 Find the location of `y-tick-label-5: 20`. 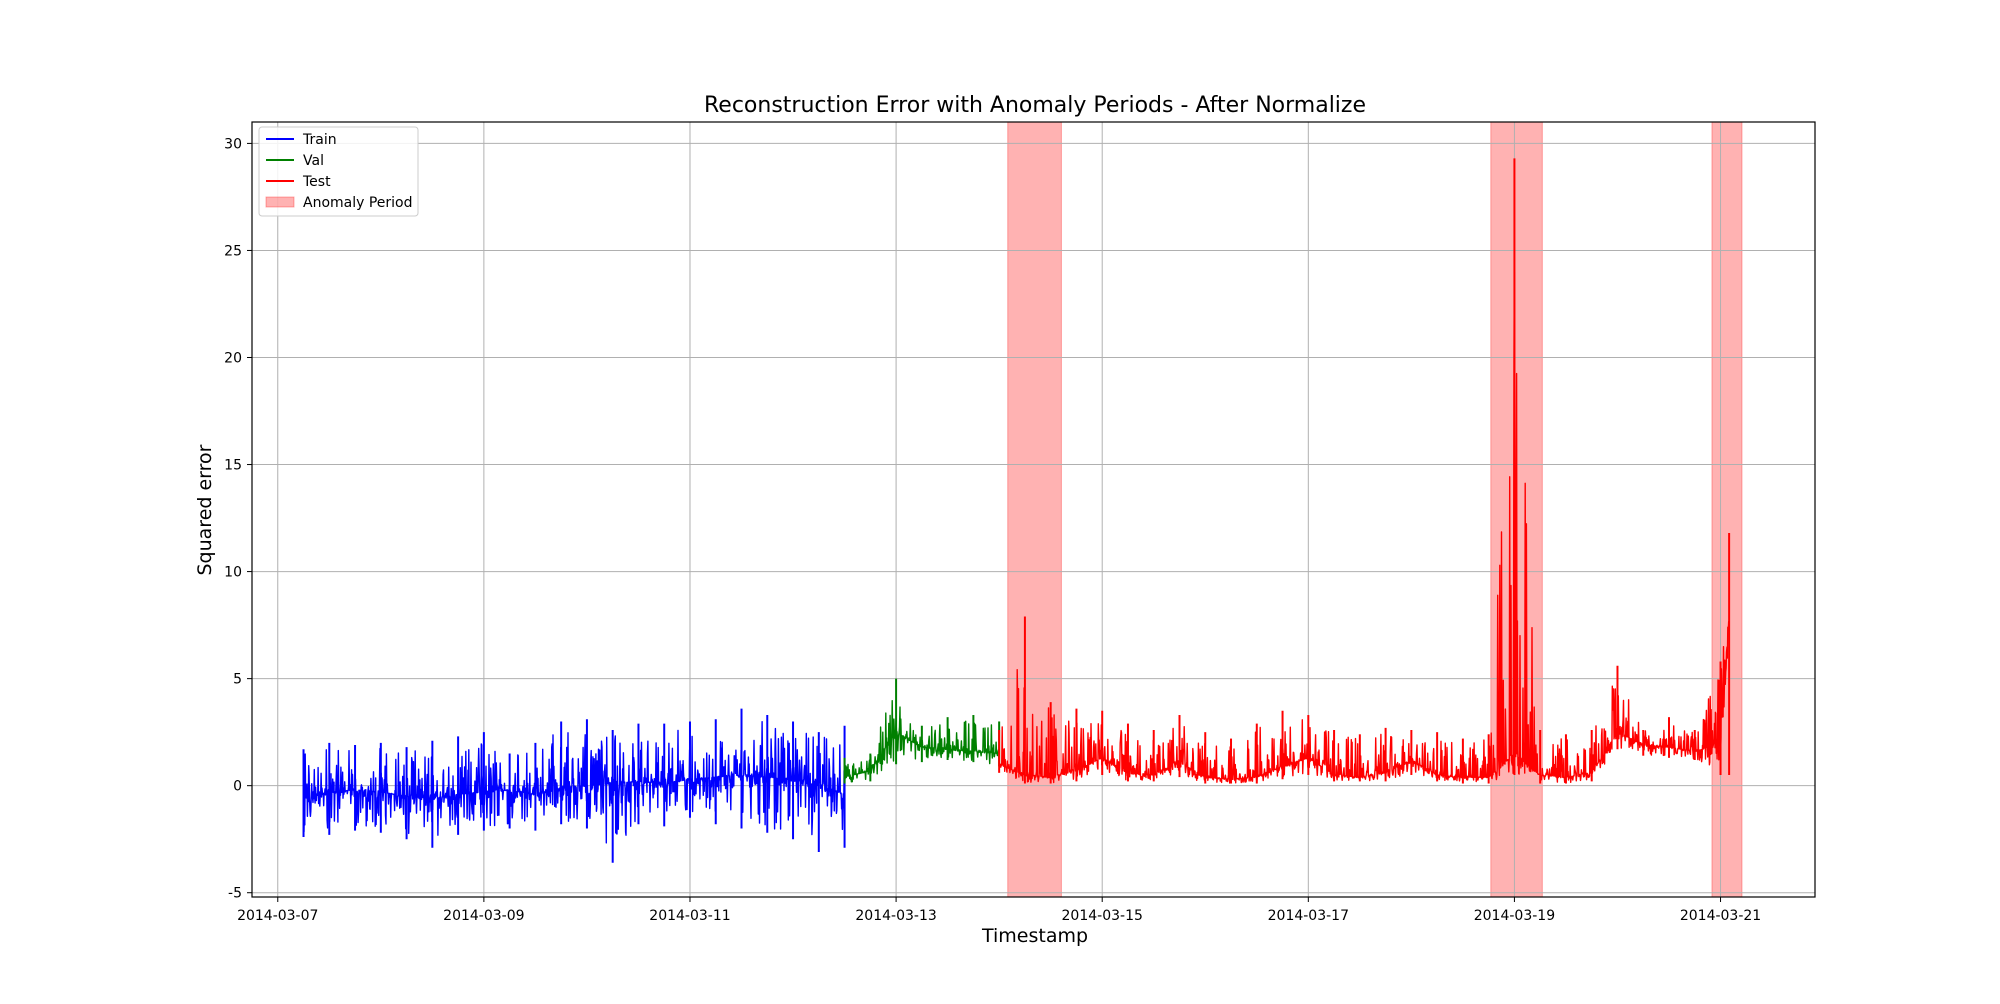

y-tick-label-5: 20 is located at coordinates (233, 358).